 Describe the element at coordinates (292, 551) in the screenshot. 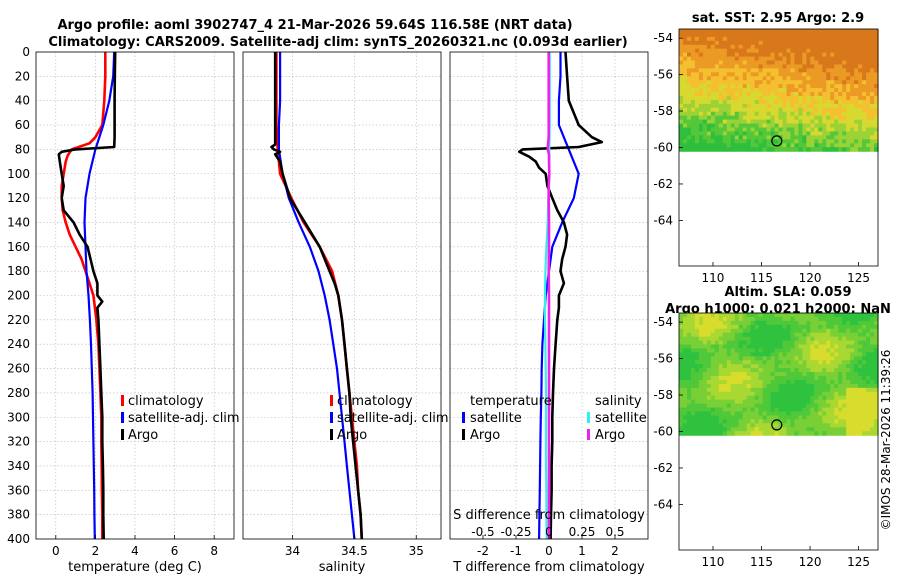

I see `x-tick-label: 34` at that location.